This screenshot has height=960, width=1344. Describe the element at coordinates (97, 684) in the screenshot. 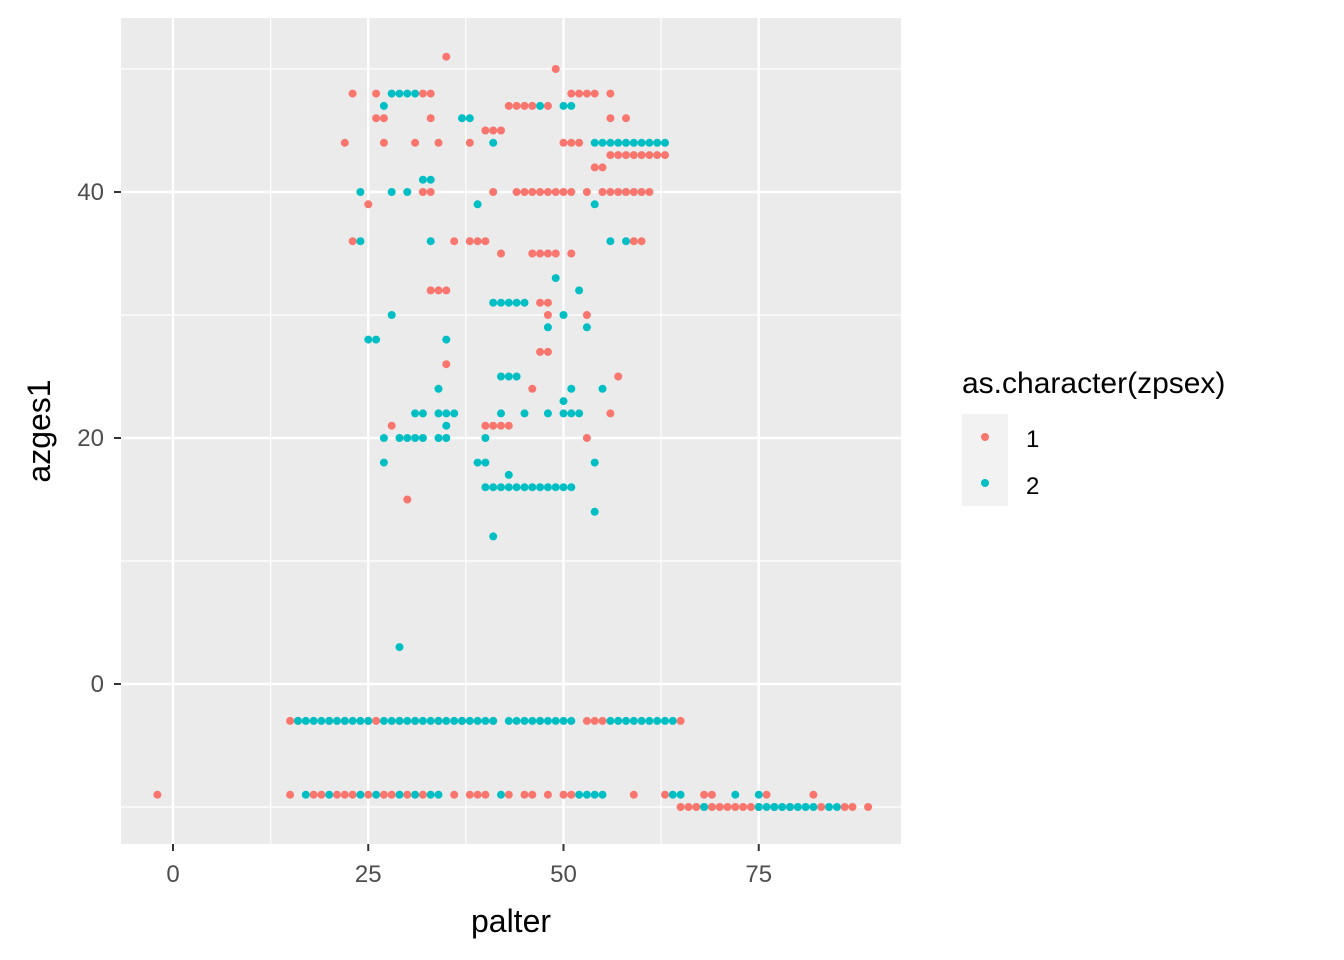

I see `y-tick-label: 0` at that location.